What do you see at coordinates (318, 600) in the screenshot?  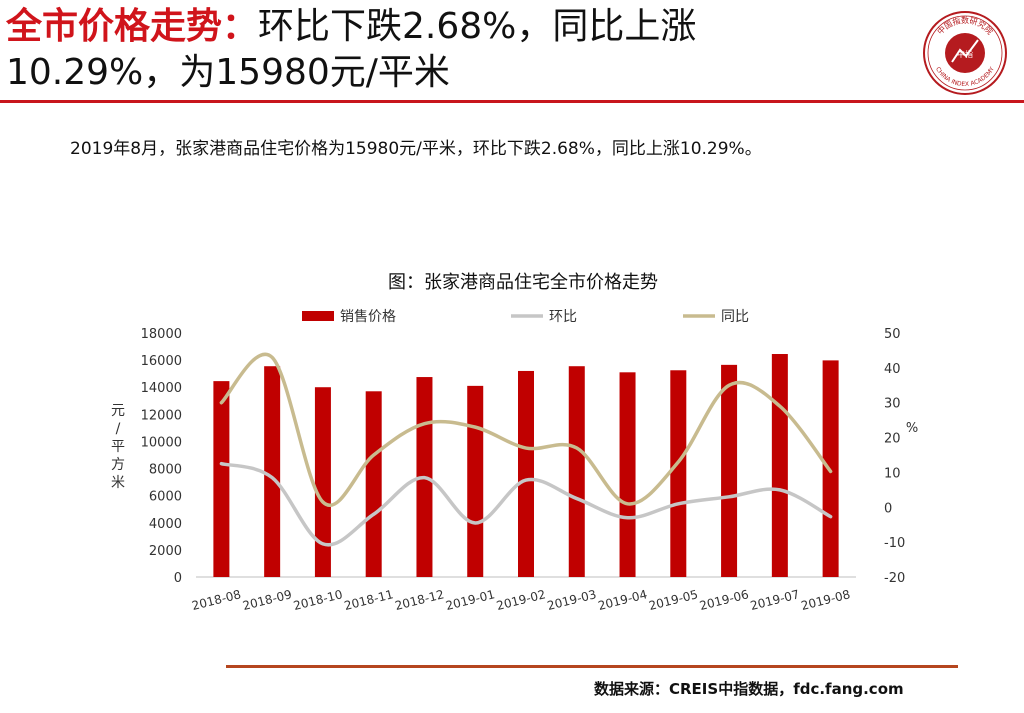 I see `x-tick-label: 2018-10` at bounding box center [318, 600].